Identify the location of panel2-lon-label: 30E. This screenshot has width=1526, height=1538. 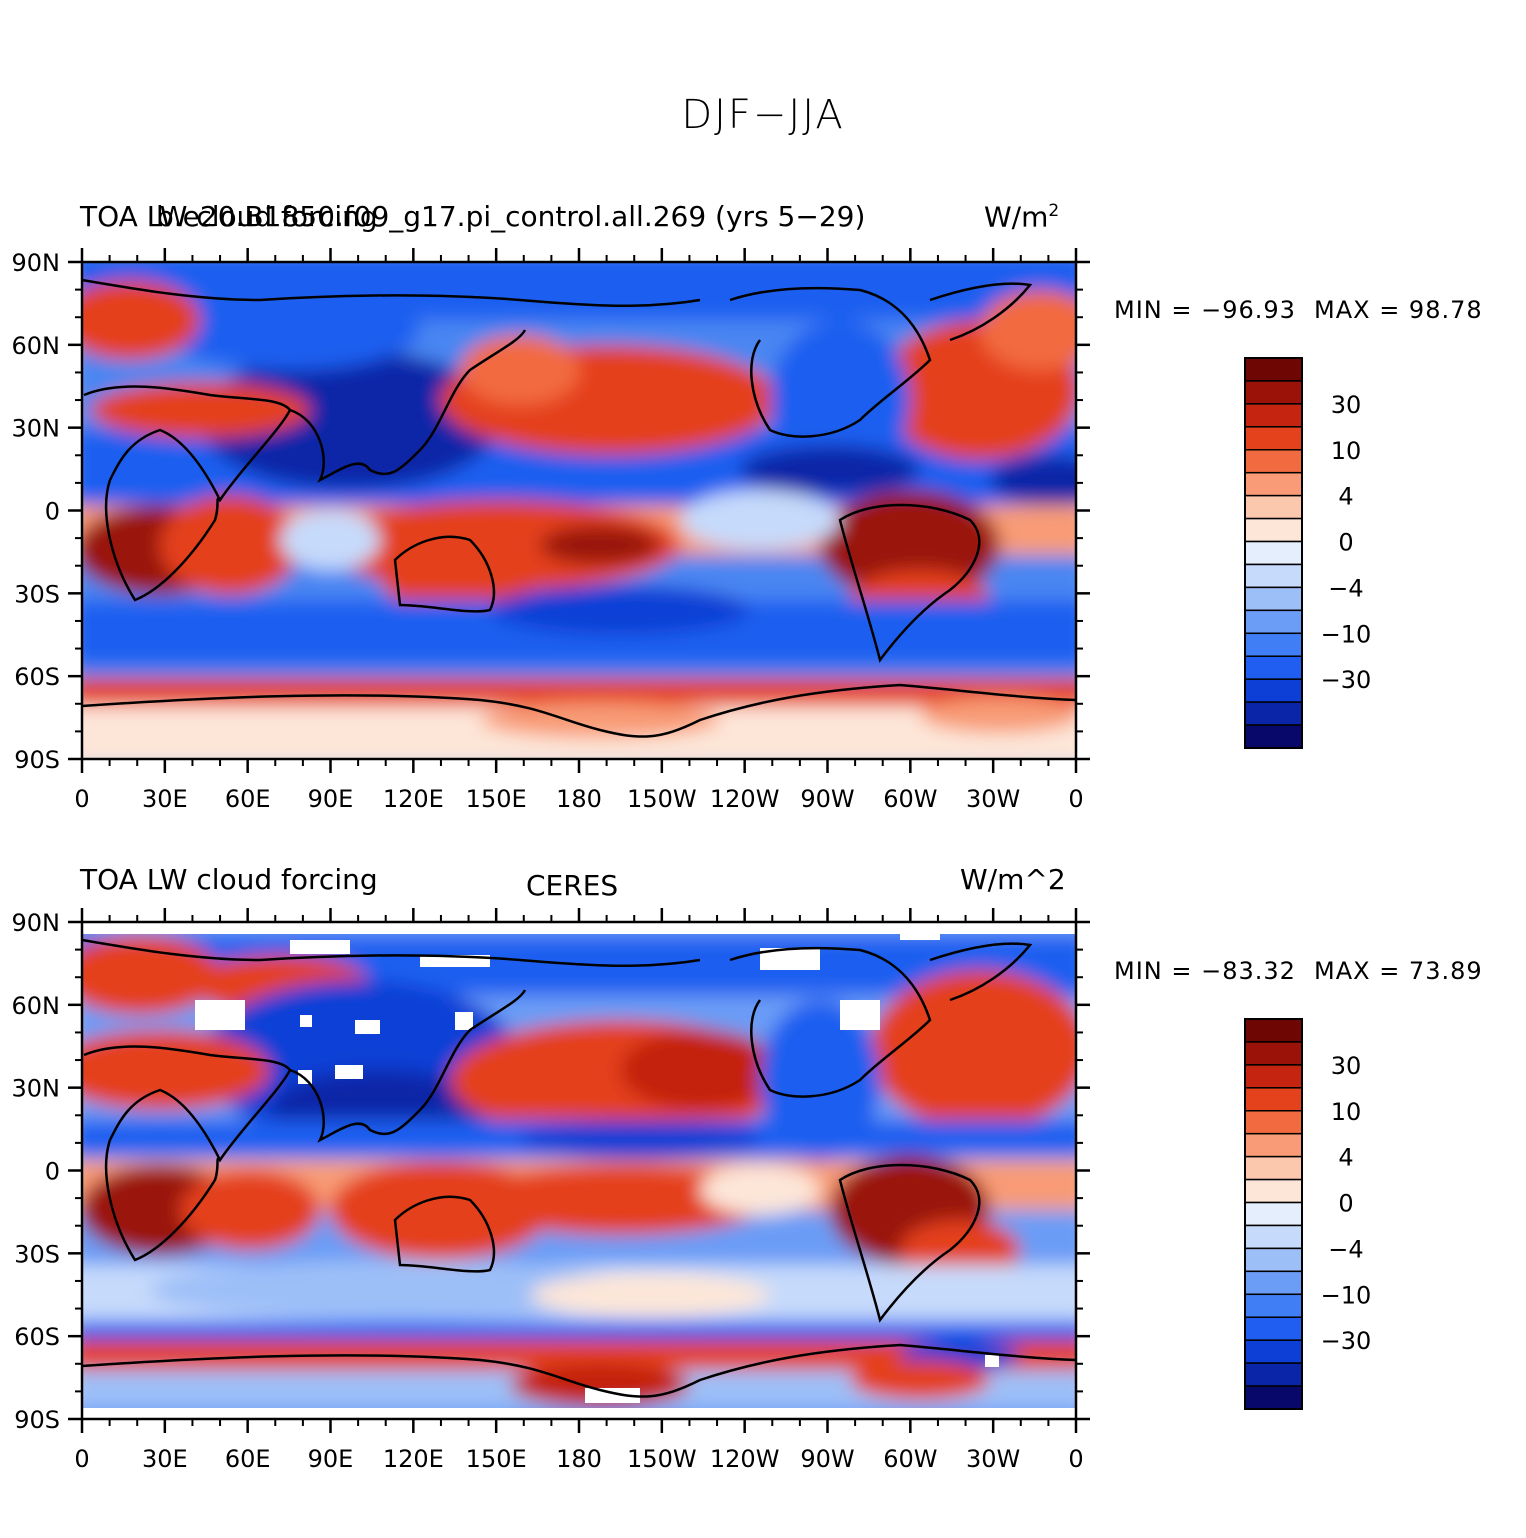
(165, 1459).